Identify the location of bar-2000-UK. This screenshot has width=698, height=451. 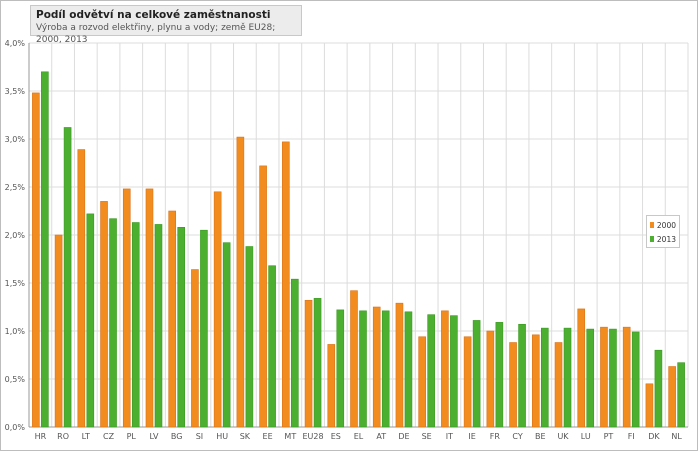
(558, 385).